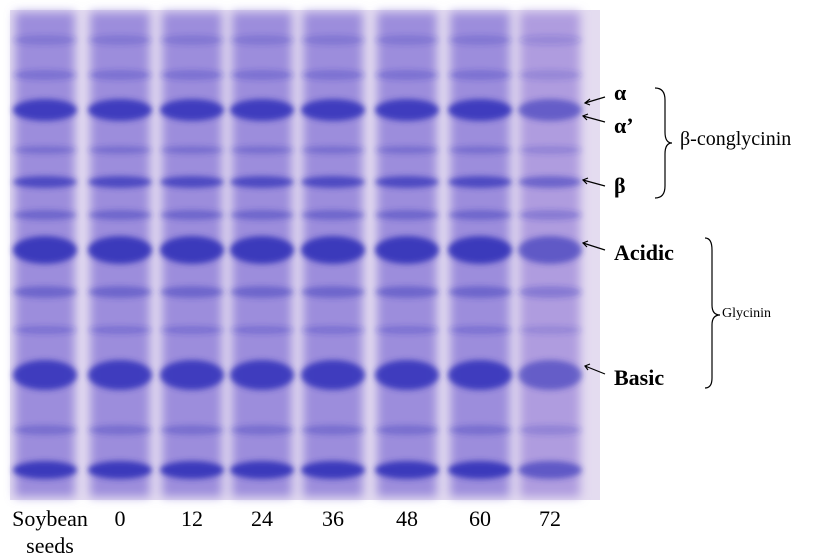 The image size is (817, 556). I want to click on band-label: Acidic, so click(644, 252).